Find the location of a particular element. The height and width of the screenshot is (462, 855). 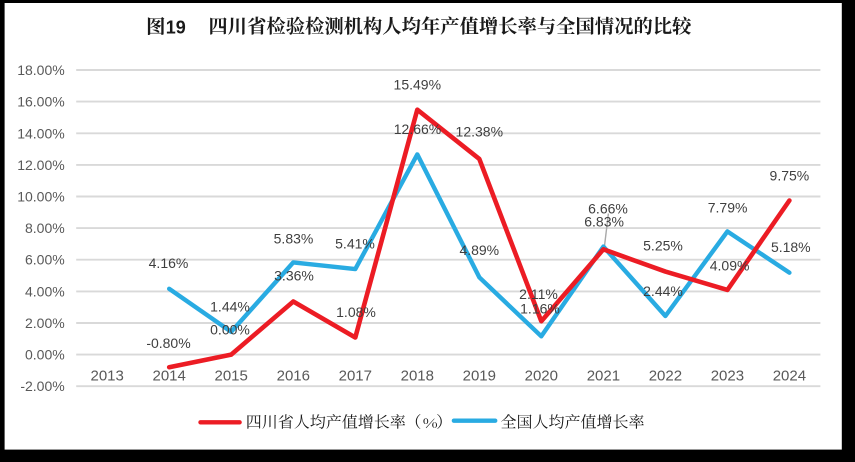

svg-text: 4.00% is located at coordinates (45, 291).